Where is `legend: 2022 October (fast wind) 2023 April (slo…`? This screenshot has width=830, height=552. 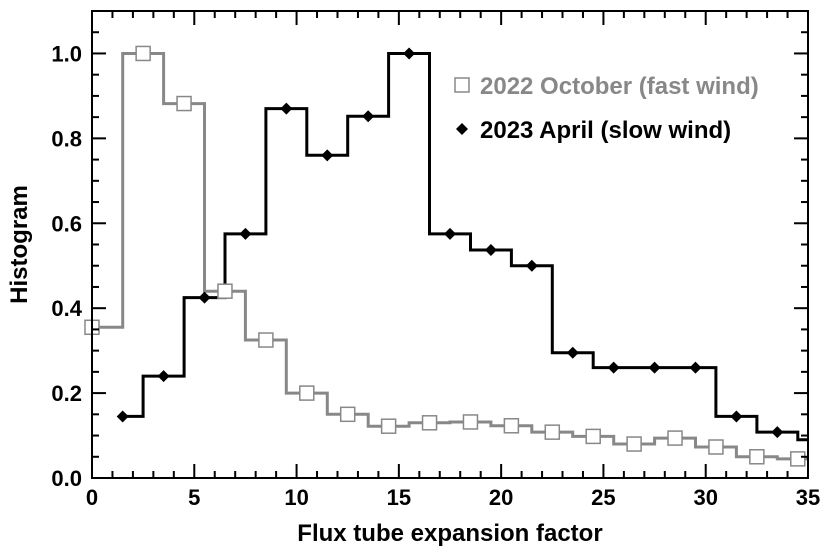 legend: 2022 October (fast wind) 2023 April (slo… is located at coordinates (606, 108).